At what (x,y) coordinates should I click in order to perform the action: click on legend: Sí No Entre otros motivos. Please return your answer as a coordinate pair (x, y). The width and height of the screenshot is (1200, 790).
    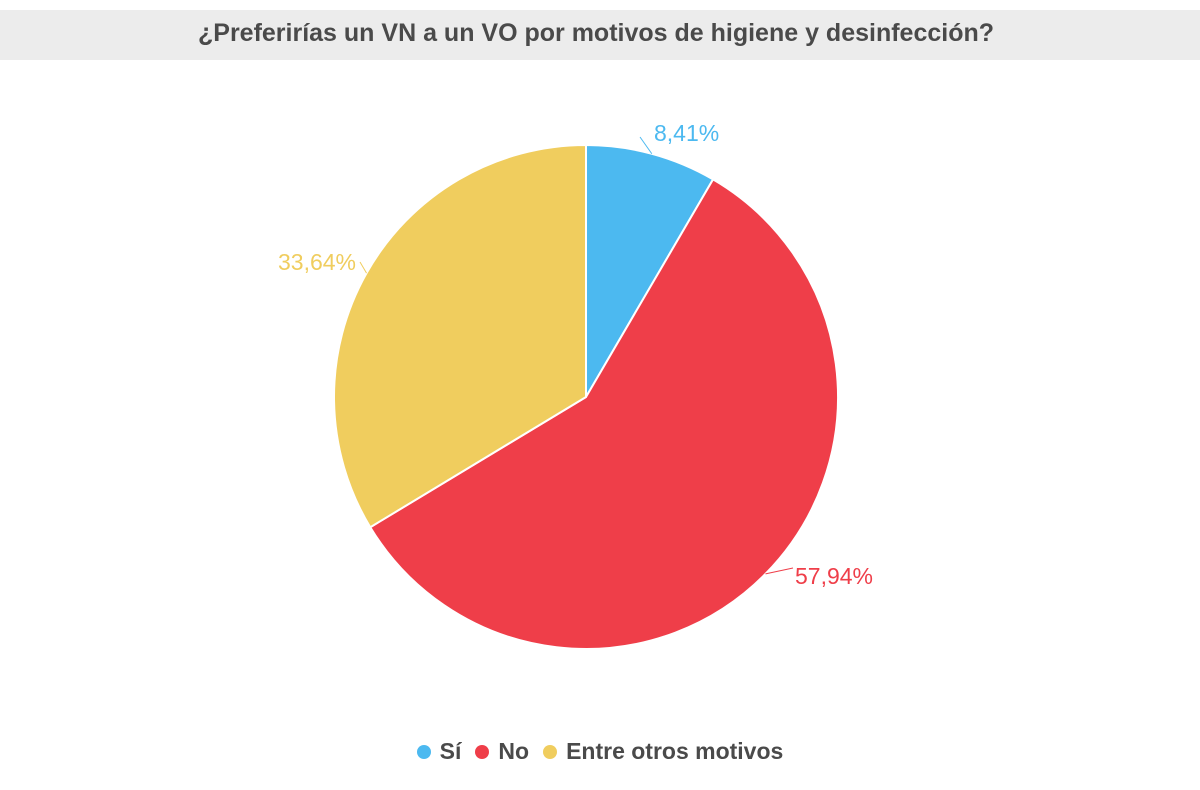
    Looking at the image, I should click on (600, 751).